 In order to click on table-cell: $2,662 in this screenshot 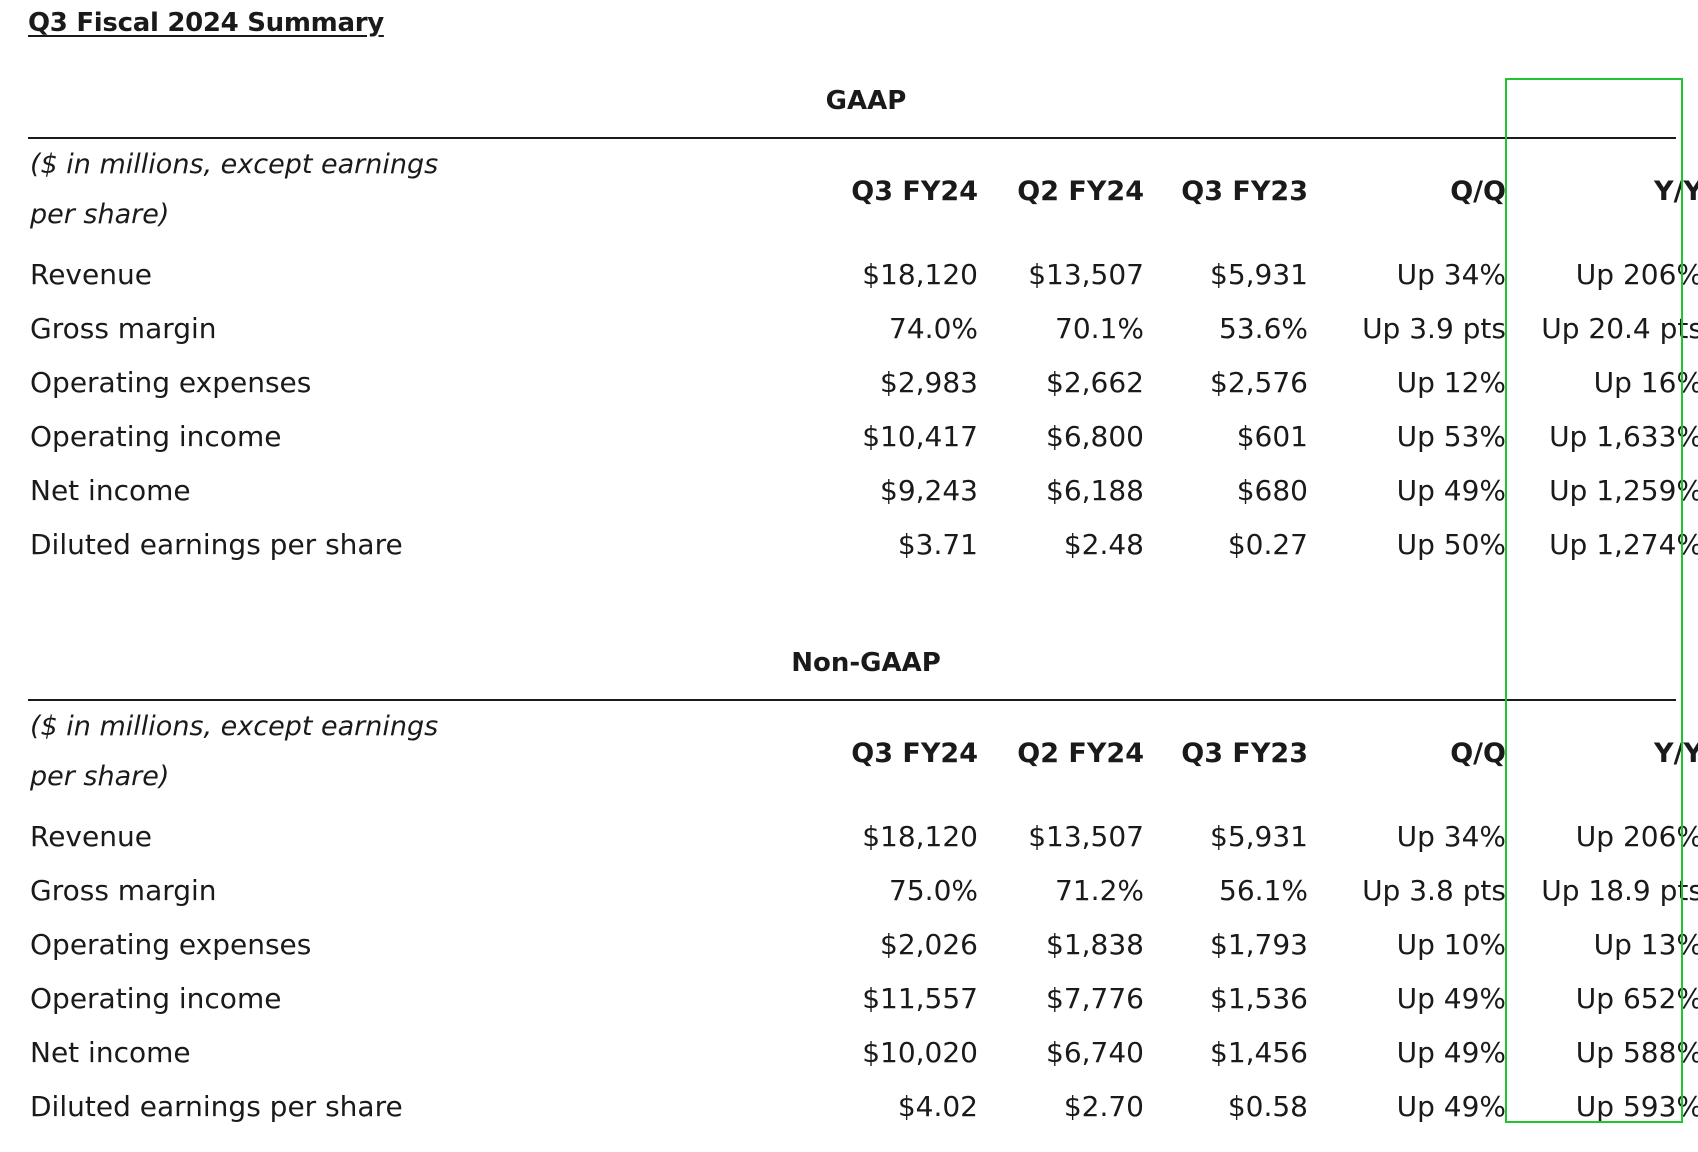, I will do `click(1095, 382)`.